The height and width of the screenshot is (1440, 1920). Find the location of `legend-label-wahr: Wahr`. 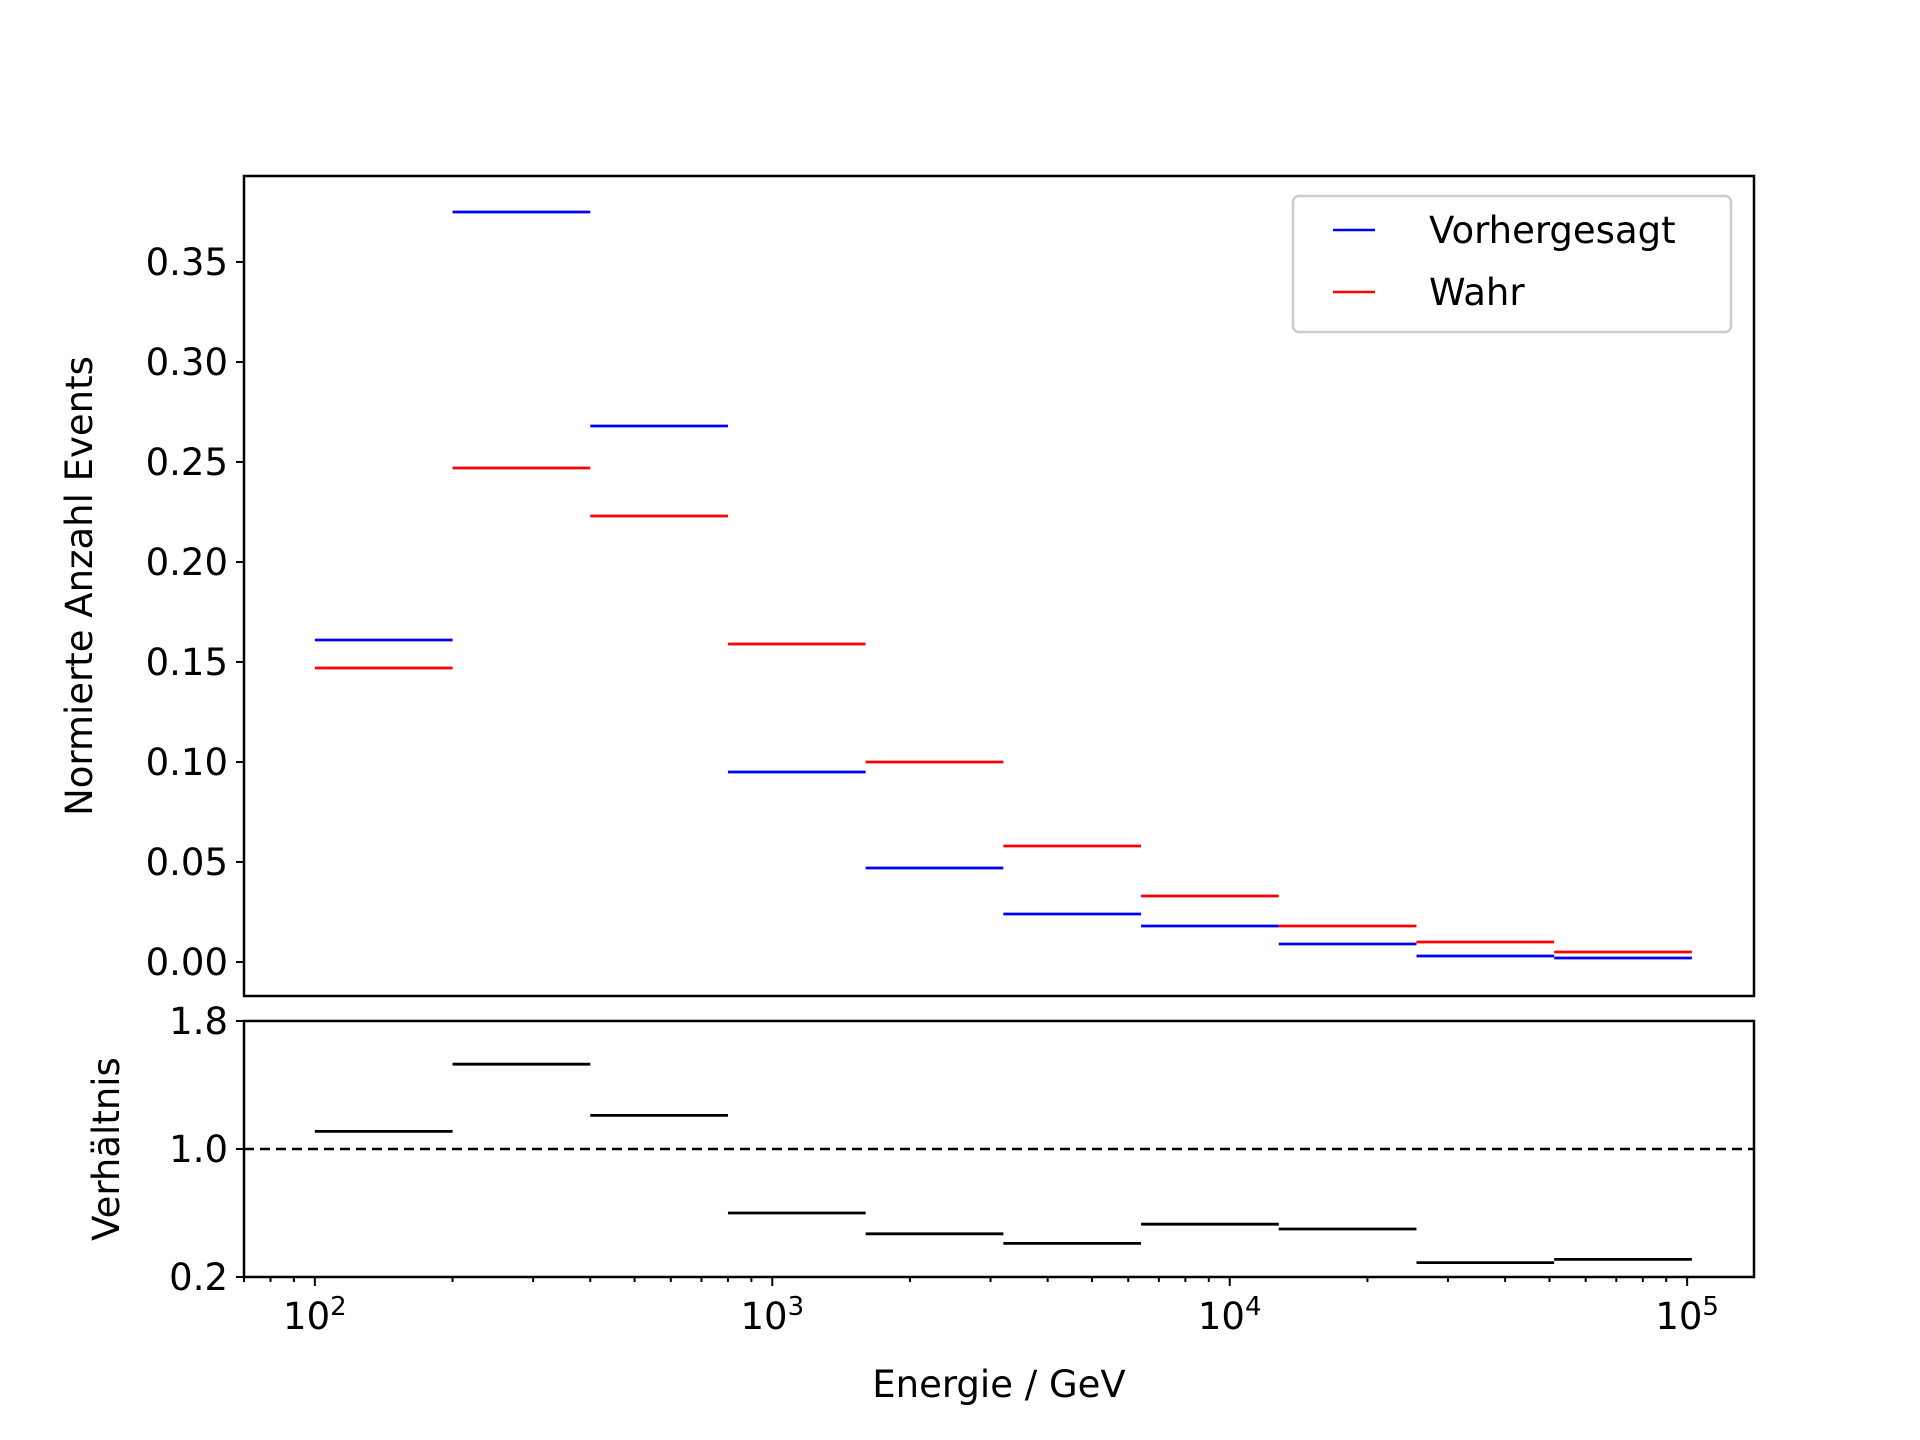

legend-label-wahr: Wahr is located at coordinates (1477, 292).